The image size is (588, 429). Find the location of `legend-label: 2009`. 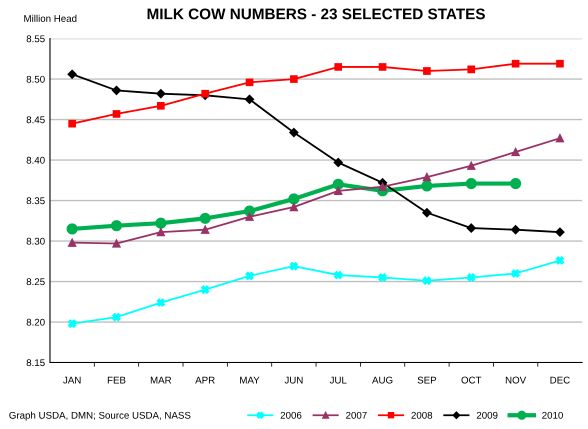

legend-label: 2009 is located at coordinates (487, 415).